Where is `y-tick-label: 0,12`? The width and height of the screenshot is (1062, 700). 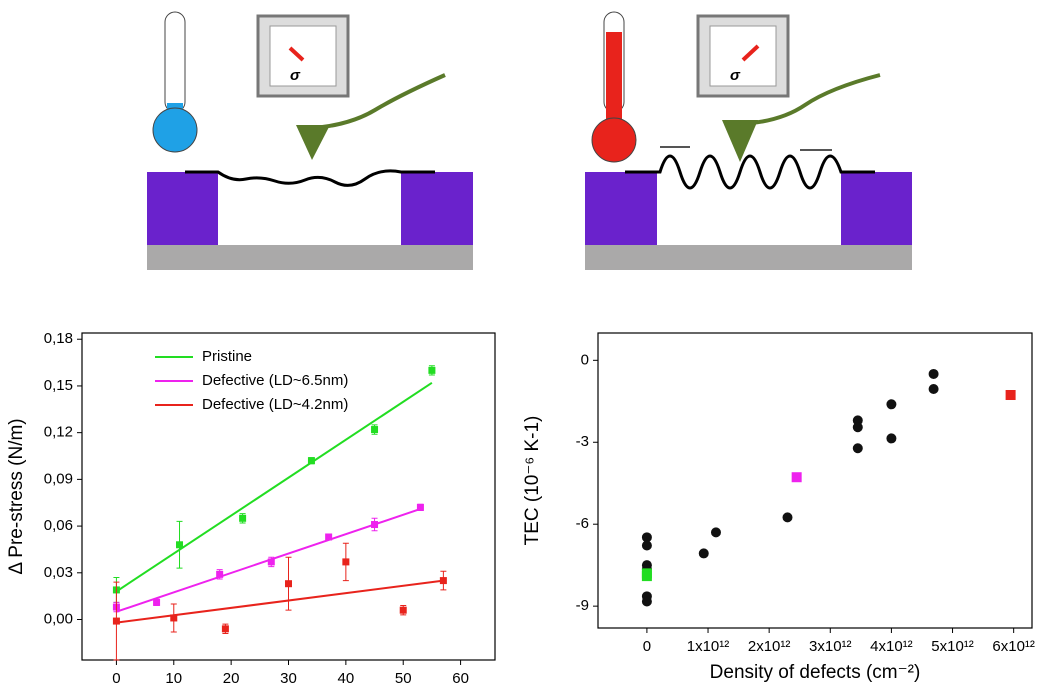 y-tick-label: 0,12 is located at coordinates (58, 432).